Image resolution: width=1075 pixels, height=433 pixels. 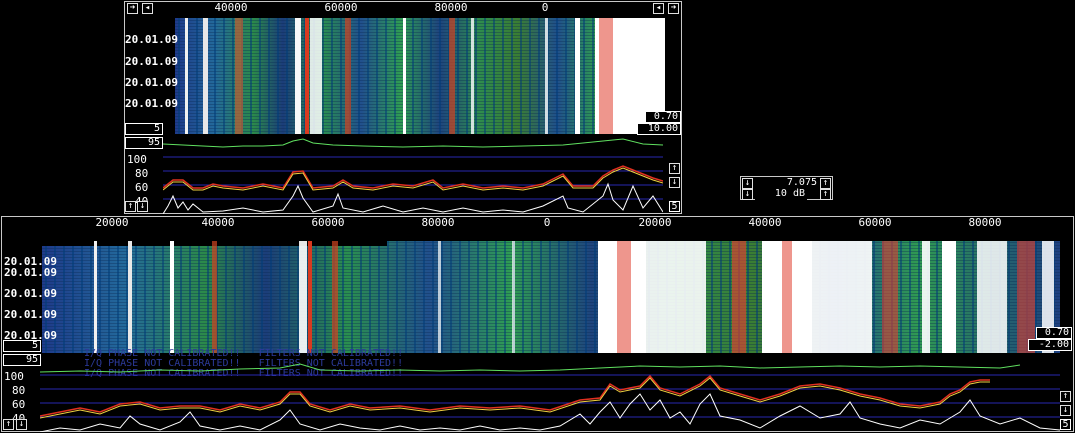 I want to click on frequency-value: 7.075, so click(x=787, y=183).